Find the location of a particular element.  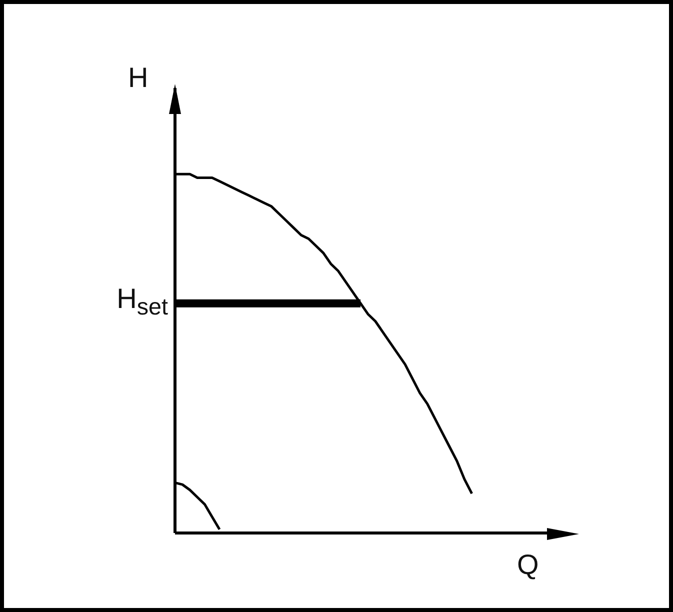

x-axis-title: Q is located at coordinates (528, 564).